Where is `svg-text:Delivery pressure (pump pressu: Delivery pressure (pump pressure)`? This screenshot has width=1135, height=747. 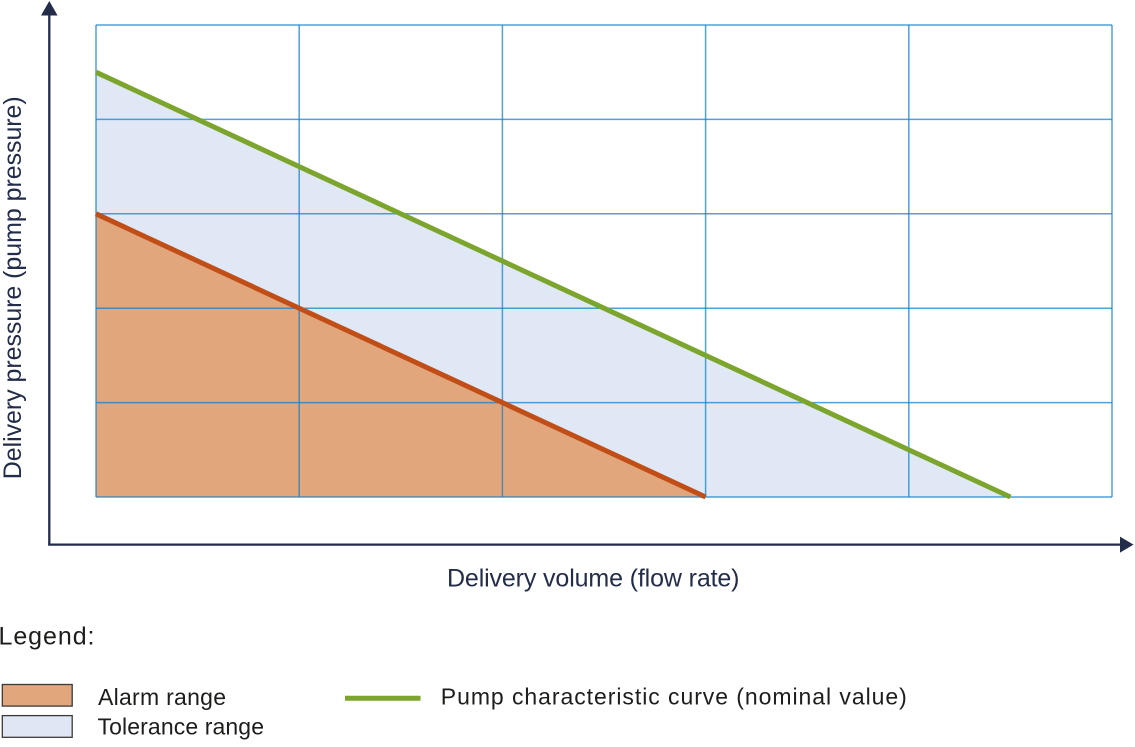
svg-text:Delivery pressure (pump pressu: Delivery pressure (pump pressure) is located at coordinates (13, 287).